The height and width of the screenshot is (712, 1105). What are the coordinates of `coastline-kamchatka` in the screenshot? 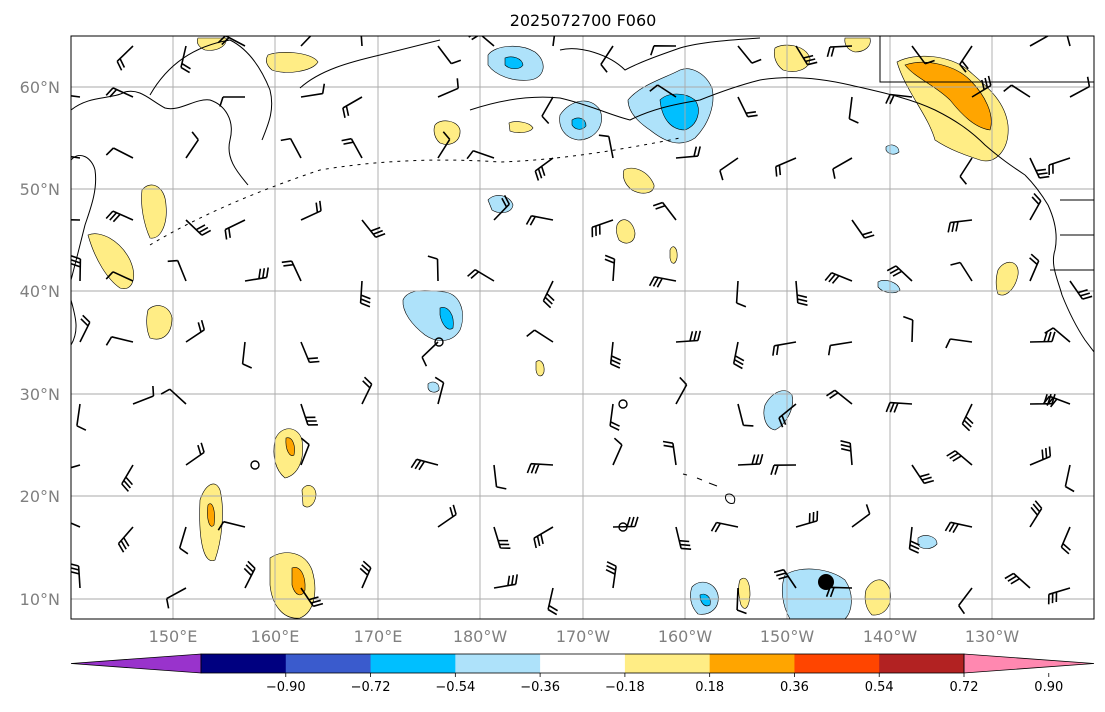 It's located at (211, 90).